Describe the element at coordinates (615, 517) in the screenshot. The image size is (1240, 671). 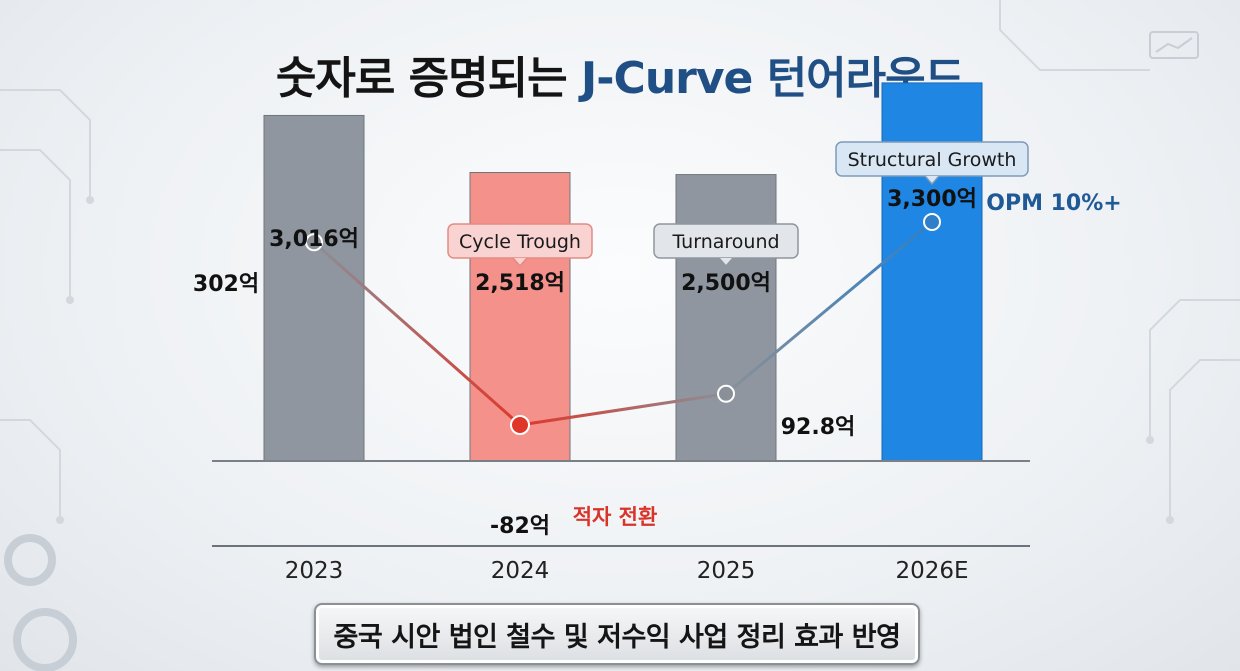
I see `trough-annotation: 적자 전환` at that location.